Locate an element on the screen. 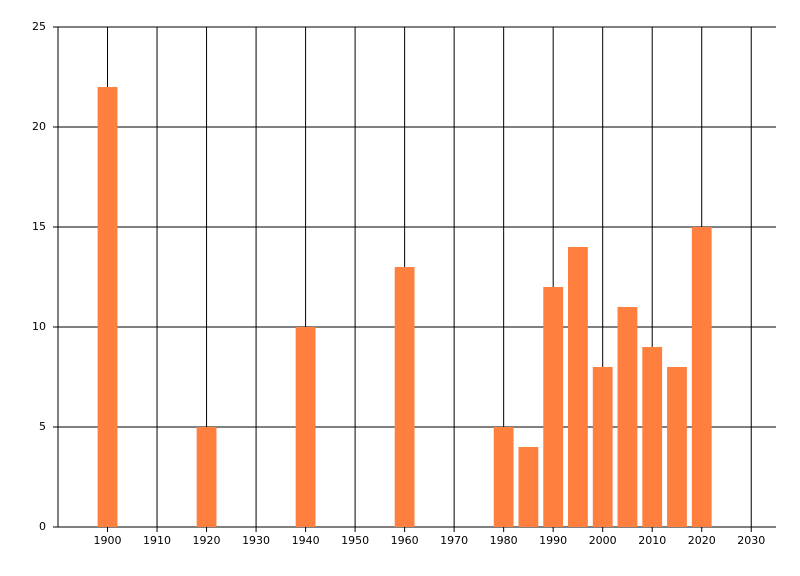 This screenshot has width=800, height=576. x-tick-label: 1900 is located at coordinates (108, 540).